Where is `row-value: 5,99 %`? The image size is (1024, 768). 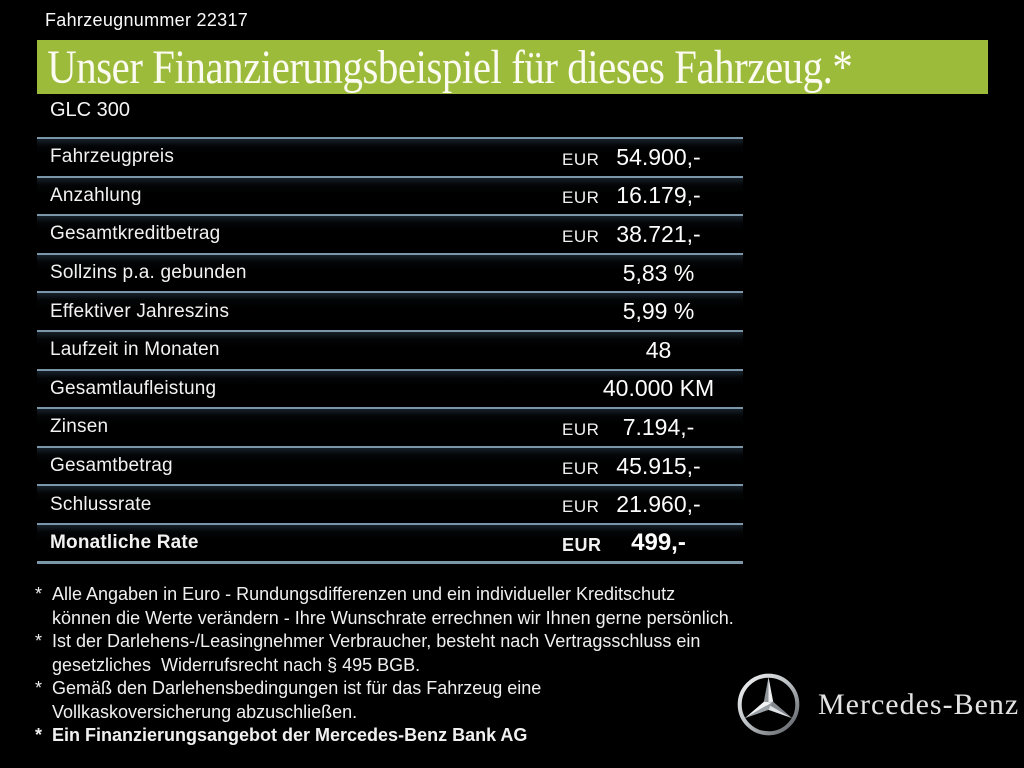
row-value: 5,99 % is located at coordinates (650, 311).